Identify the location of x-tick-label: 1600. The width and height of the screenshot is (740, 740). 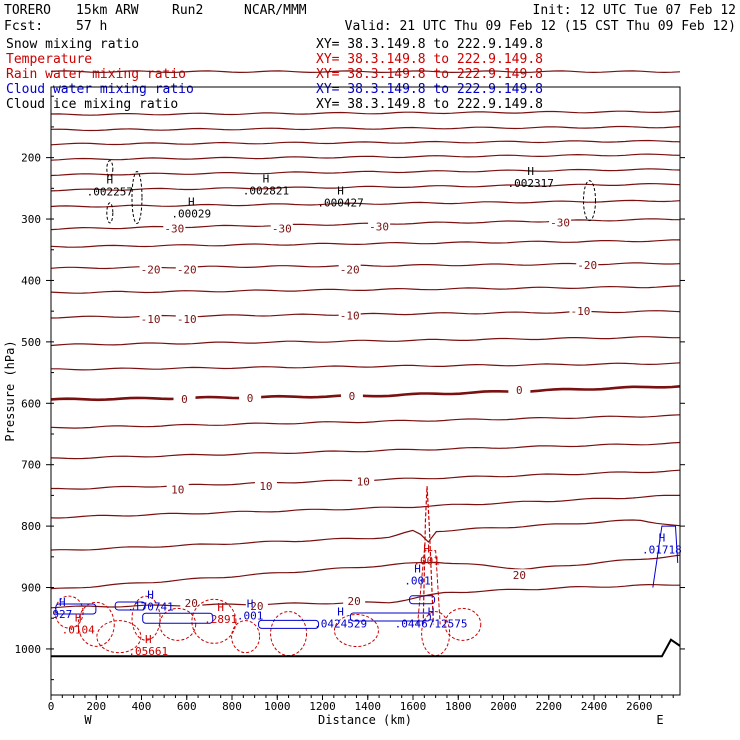
(413, 706).